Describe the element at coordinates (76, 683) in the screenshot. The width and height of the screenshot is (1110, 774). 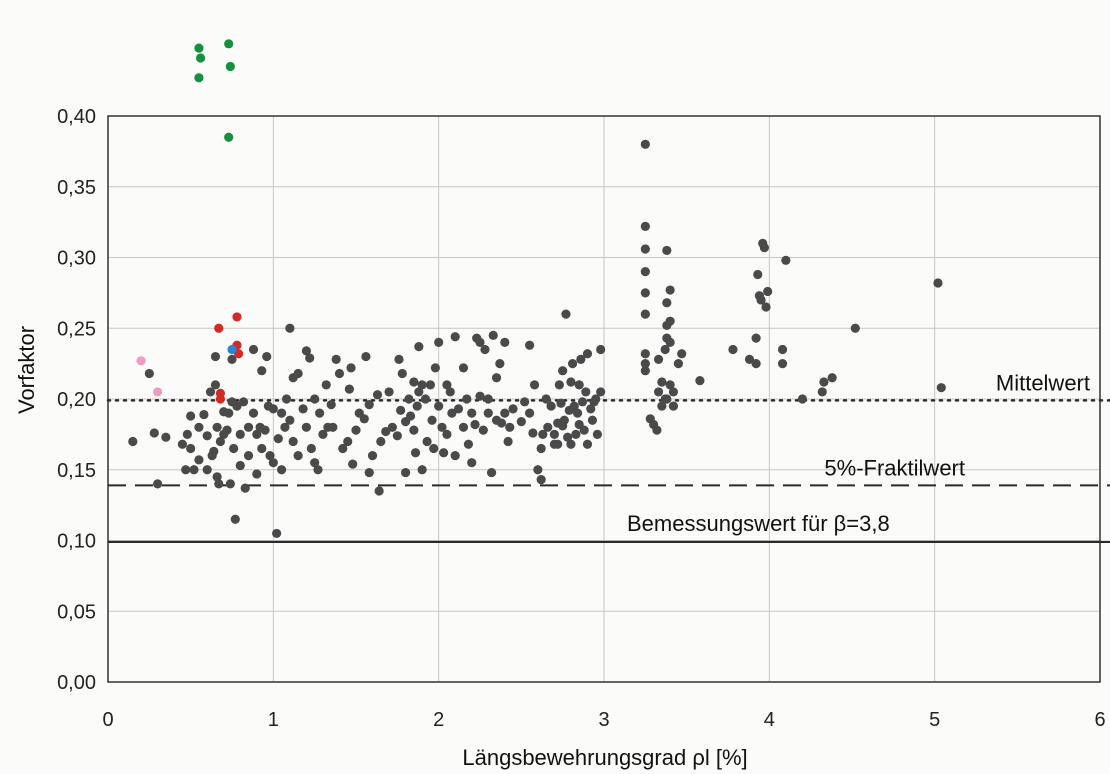
I see `y-tick-label: 0,00` at that location.